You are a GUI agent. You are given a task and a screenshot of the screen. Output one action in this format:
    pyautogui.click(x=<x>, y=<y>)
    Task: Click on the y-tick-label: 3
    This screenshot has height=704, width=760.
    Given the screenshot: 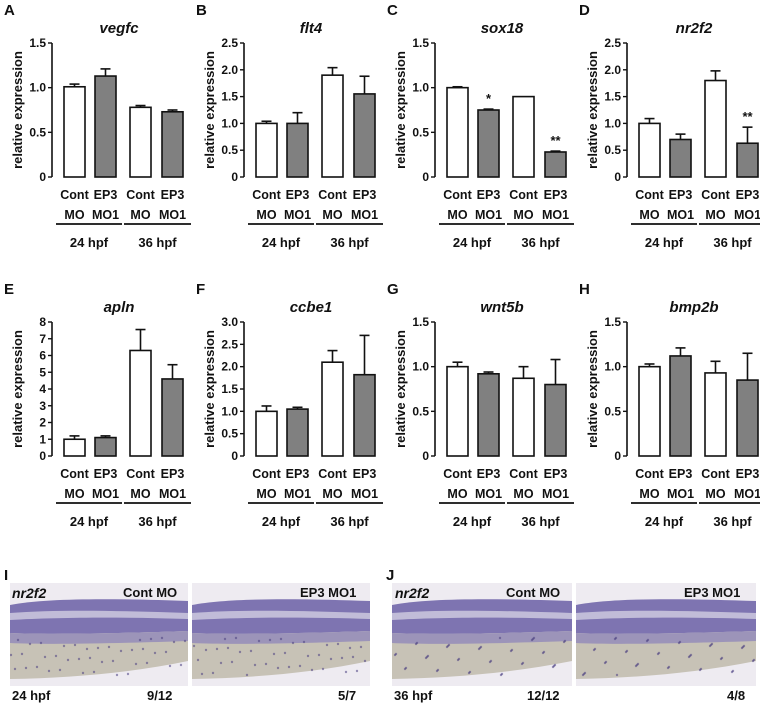 What is the action you would take?
    pyautogui.click(x=42, y=406)
    